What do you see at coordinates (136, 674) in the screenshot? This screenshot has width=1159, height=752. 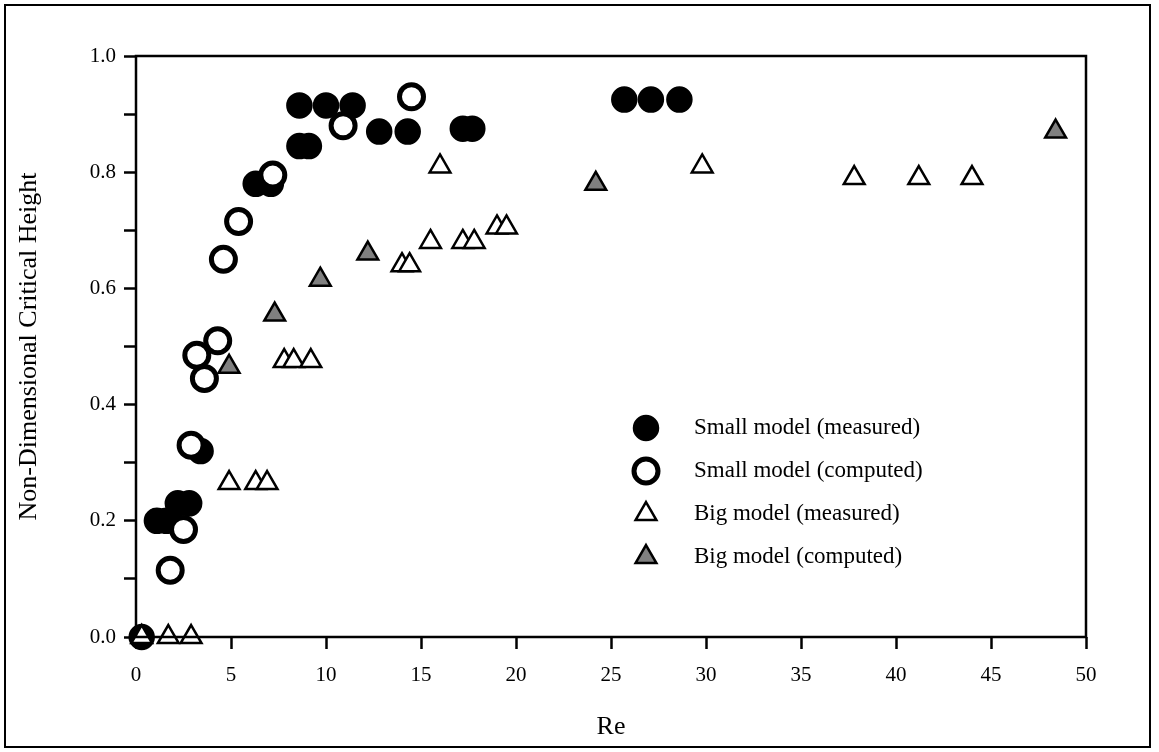 I see `x-tick-label: 0` at bounding box center [136, 674].